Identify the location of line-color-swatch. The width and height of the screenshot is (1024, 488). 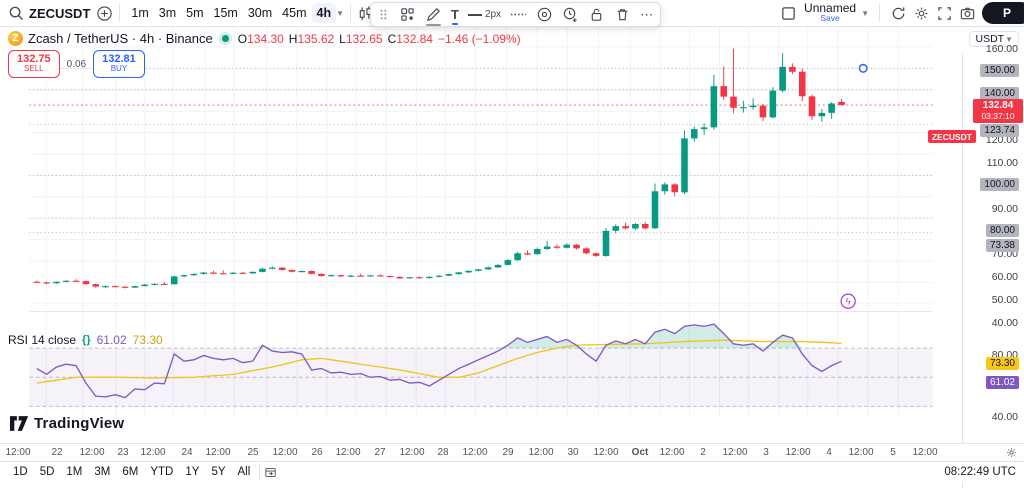
(433, 25).